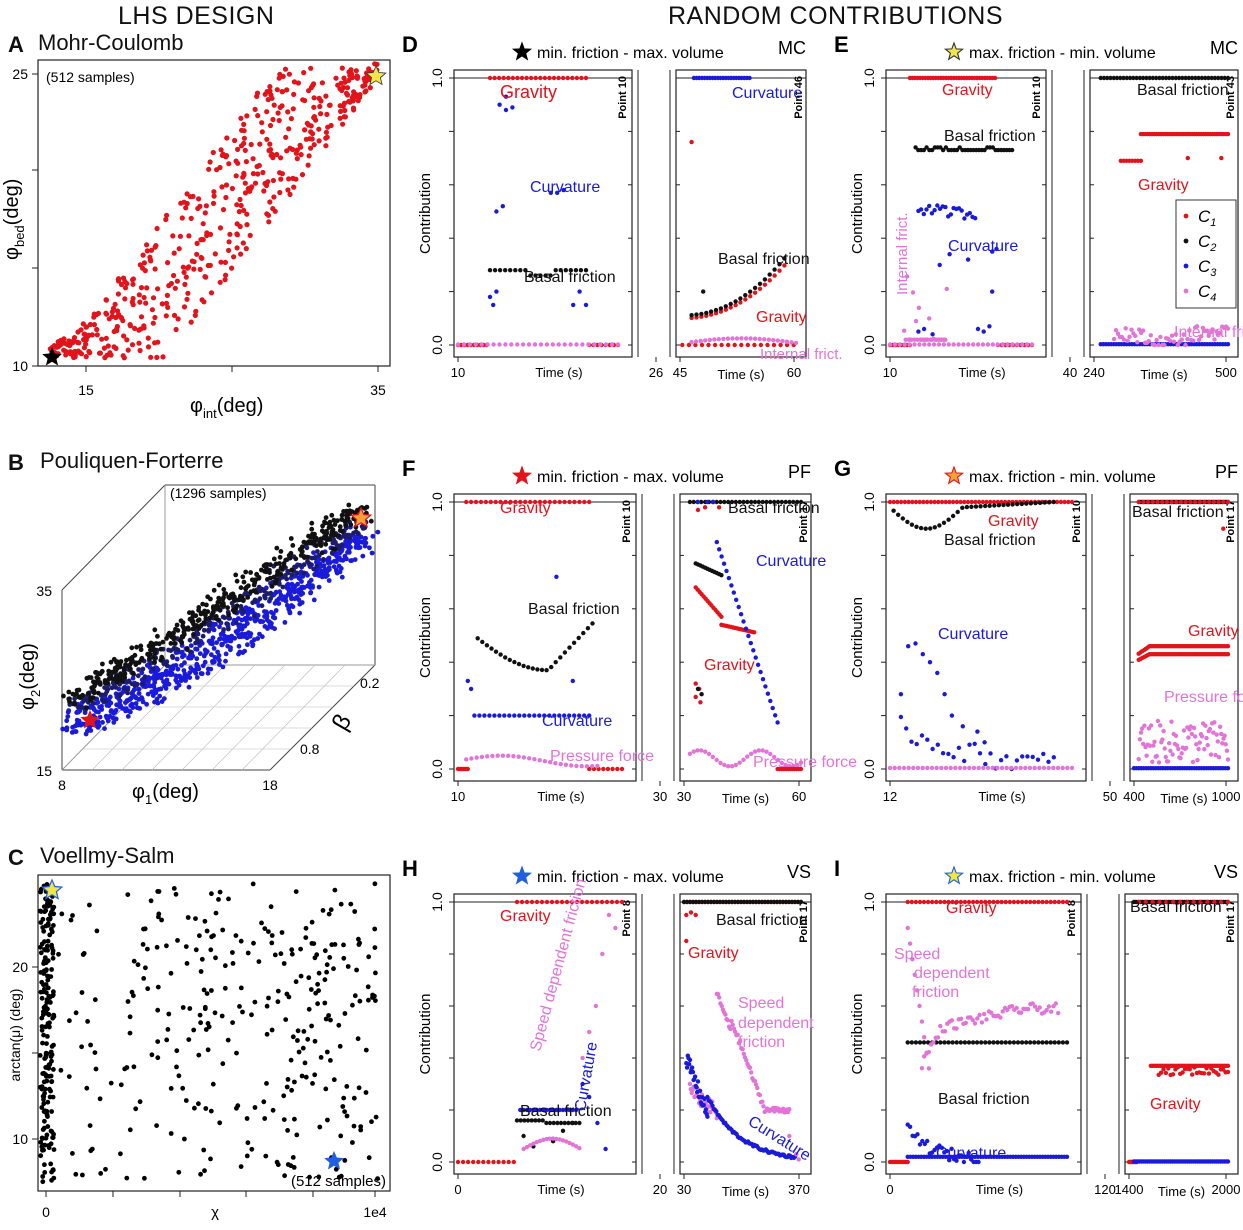 The width and height of the screenshot is (1243, 1230). Describe the element at coordinates (138, 792) in the screenshot. I see `panel-b-xlabel-main: φ` at that location.